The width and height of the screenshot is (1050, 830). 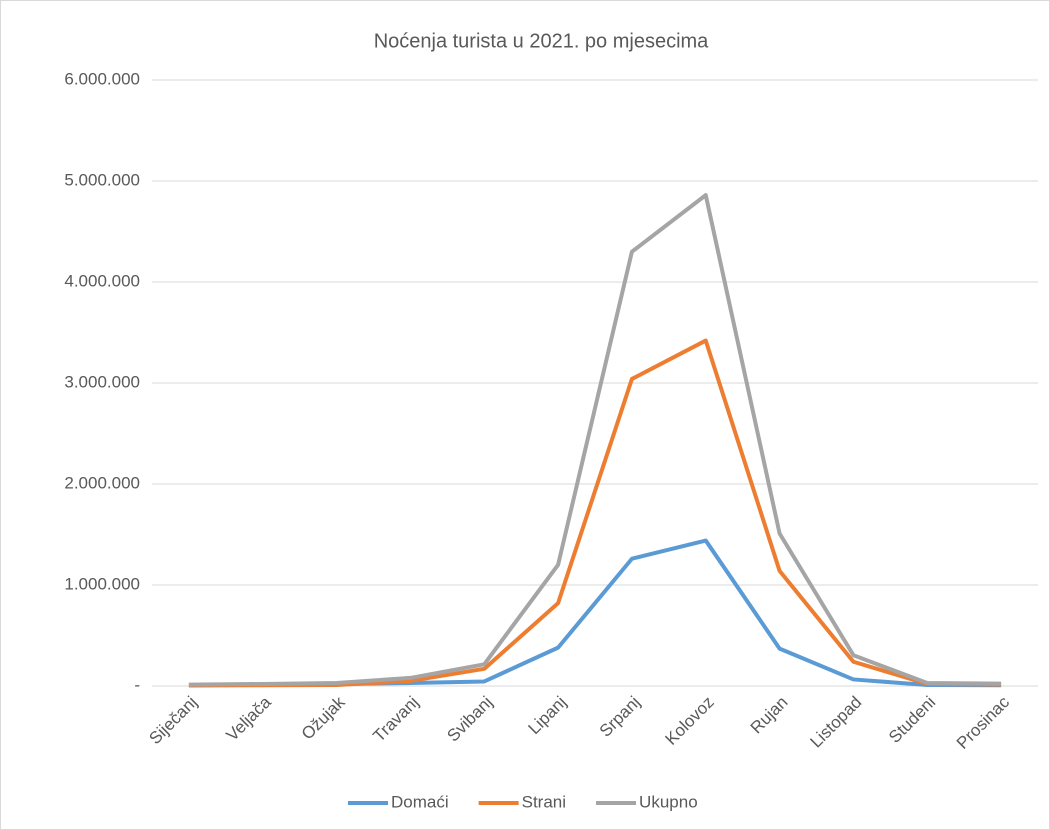 What do you see at coordinates (102, 583) in the screenshot?
I see `y-tick-label: 1.000.000` at bounding box center [102, 583].